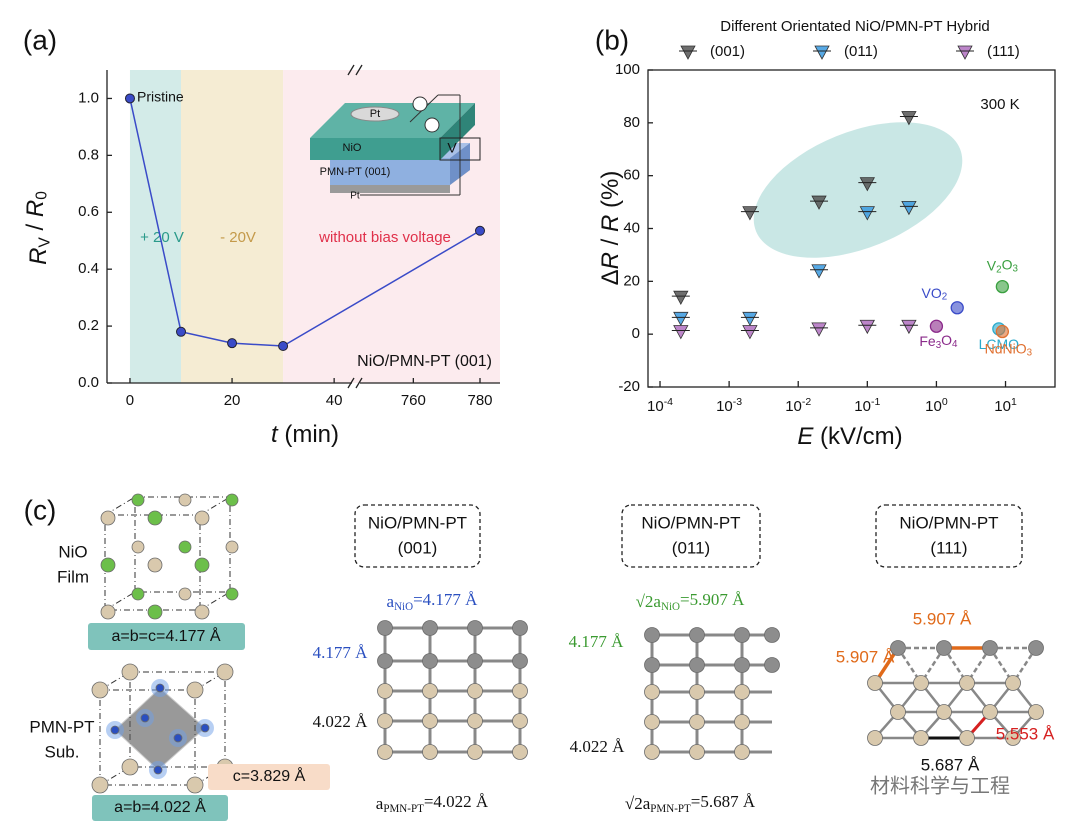 The image size is (1080, 830). Describe the element at coordinates (806, 402) in the screenshot. I see `tick-exp: -2` at that location.